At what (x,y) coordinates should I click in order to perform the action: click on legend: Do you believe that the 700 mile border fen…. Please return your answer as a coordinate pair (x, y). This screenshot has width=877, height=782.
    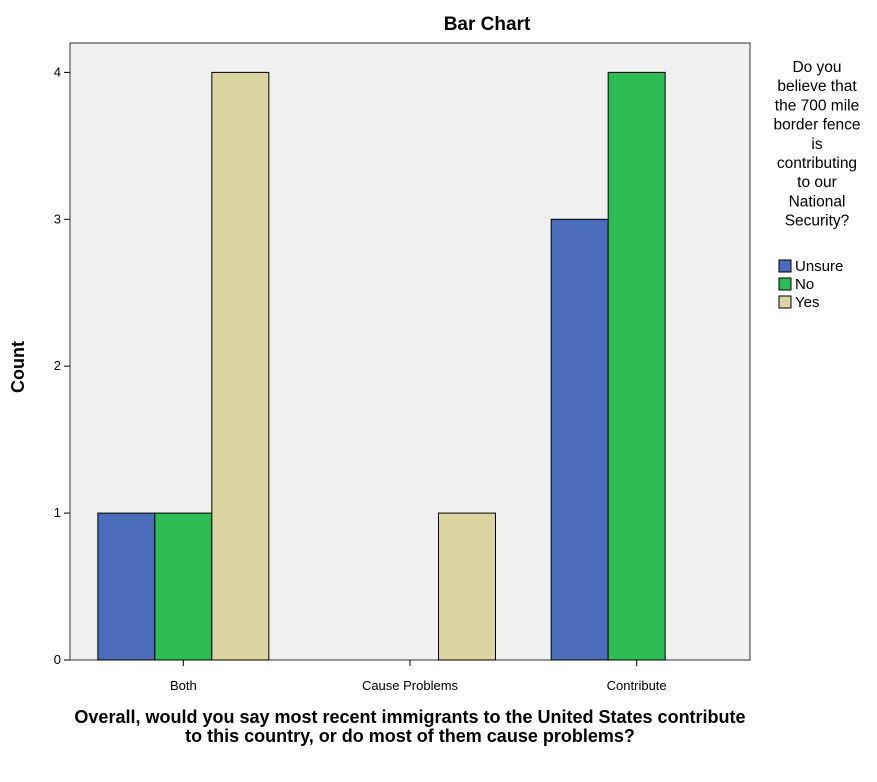
    Looking at the image, I should click on (816, 185).